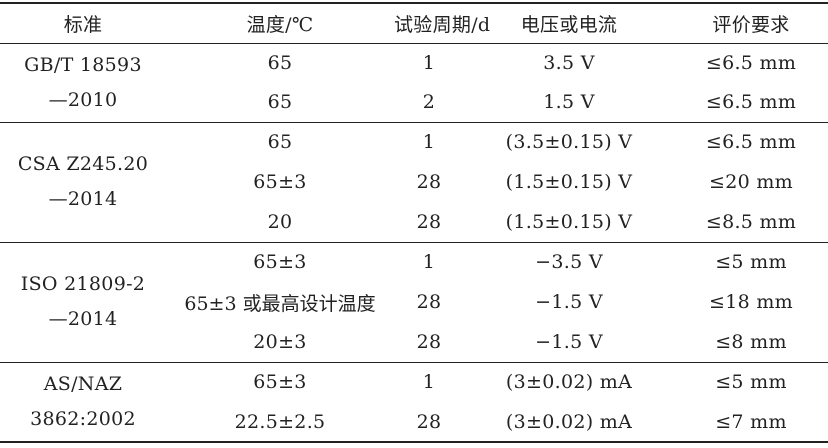 Image resolution: width=828 pixels, height=448 pixels. What do you see at coordinates (83, 24) in the screenshot?
I see `header-standard: 标准` at bounding box center [83, 24].